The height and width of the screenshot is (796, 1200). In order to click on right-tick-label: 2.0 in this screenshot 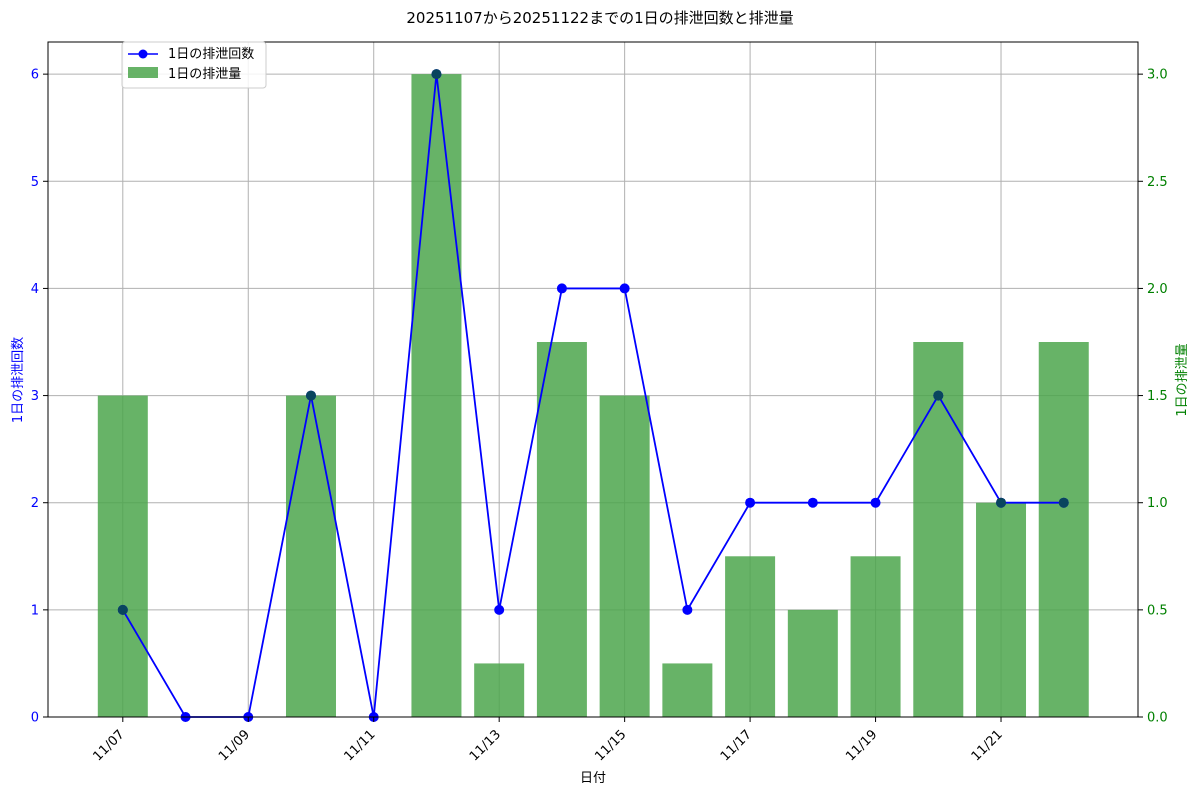, I will do `click(1157, 289)`.